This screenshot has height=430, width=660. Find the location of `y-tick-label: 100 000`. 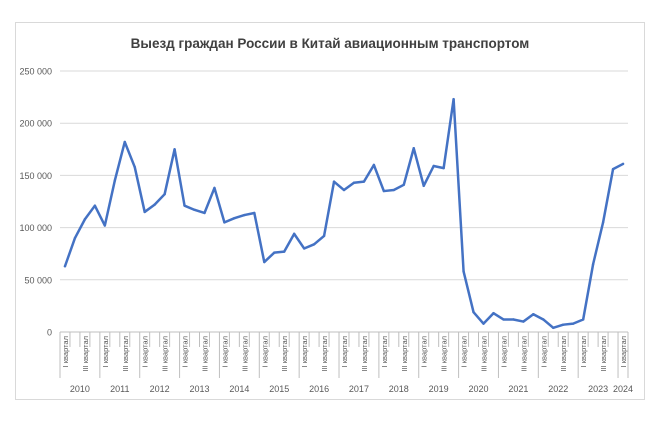

y-tick-label: 100 000 is located at coordinates (35, 228).